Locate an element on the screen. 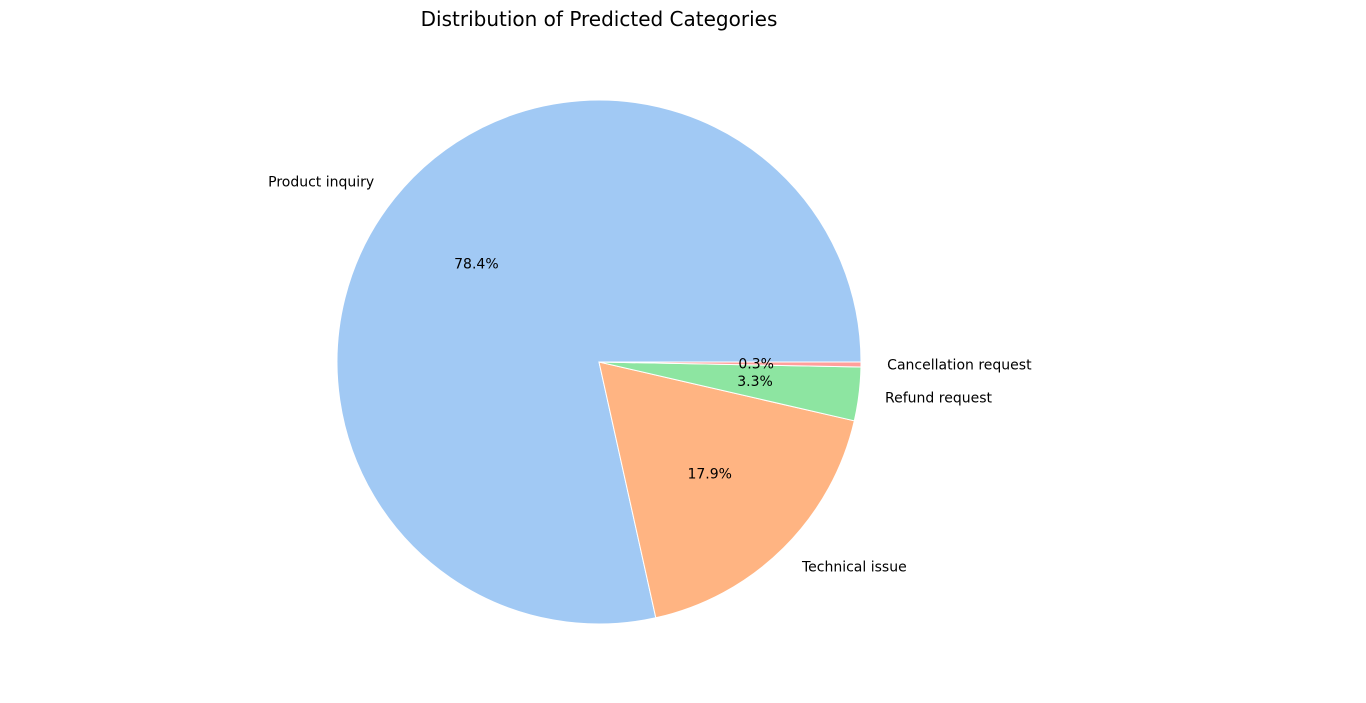 The image size is (1366, 703). slice-pct-product-inquiry: 78.4% is located at coordinates (476, 265).